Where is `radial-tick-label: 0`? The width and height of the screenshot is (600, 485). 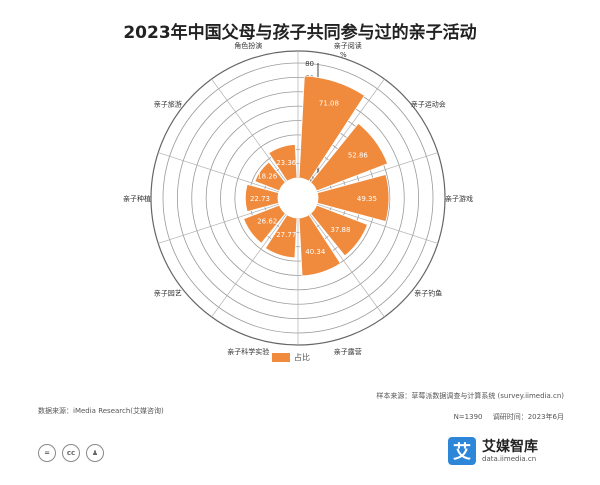
radial-tick-label: 0 is located at coordinates (312, 179).